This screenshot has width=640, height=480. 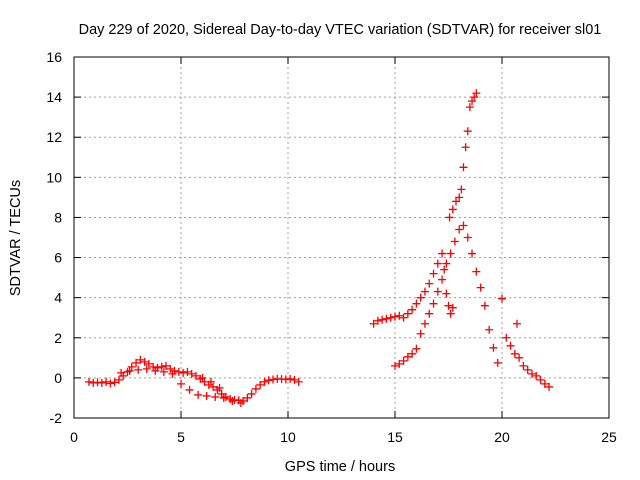 I want to click on x-axis-title: GPS time / hours, so click(x=340, y=467).